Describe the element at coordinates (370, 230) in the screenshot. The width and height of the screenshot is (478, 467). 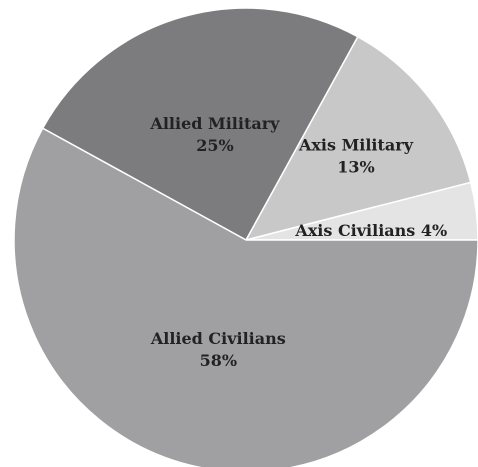
I see `slice-label-axis-civilians: Axis Civilians 4%` at that location.